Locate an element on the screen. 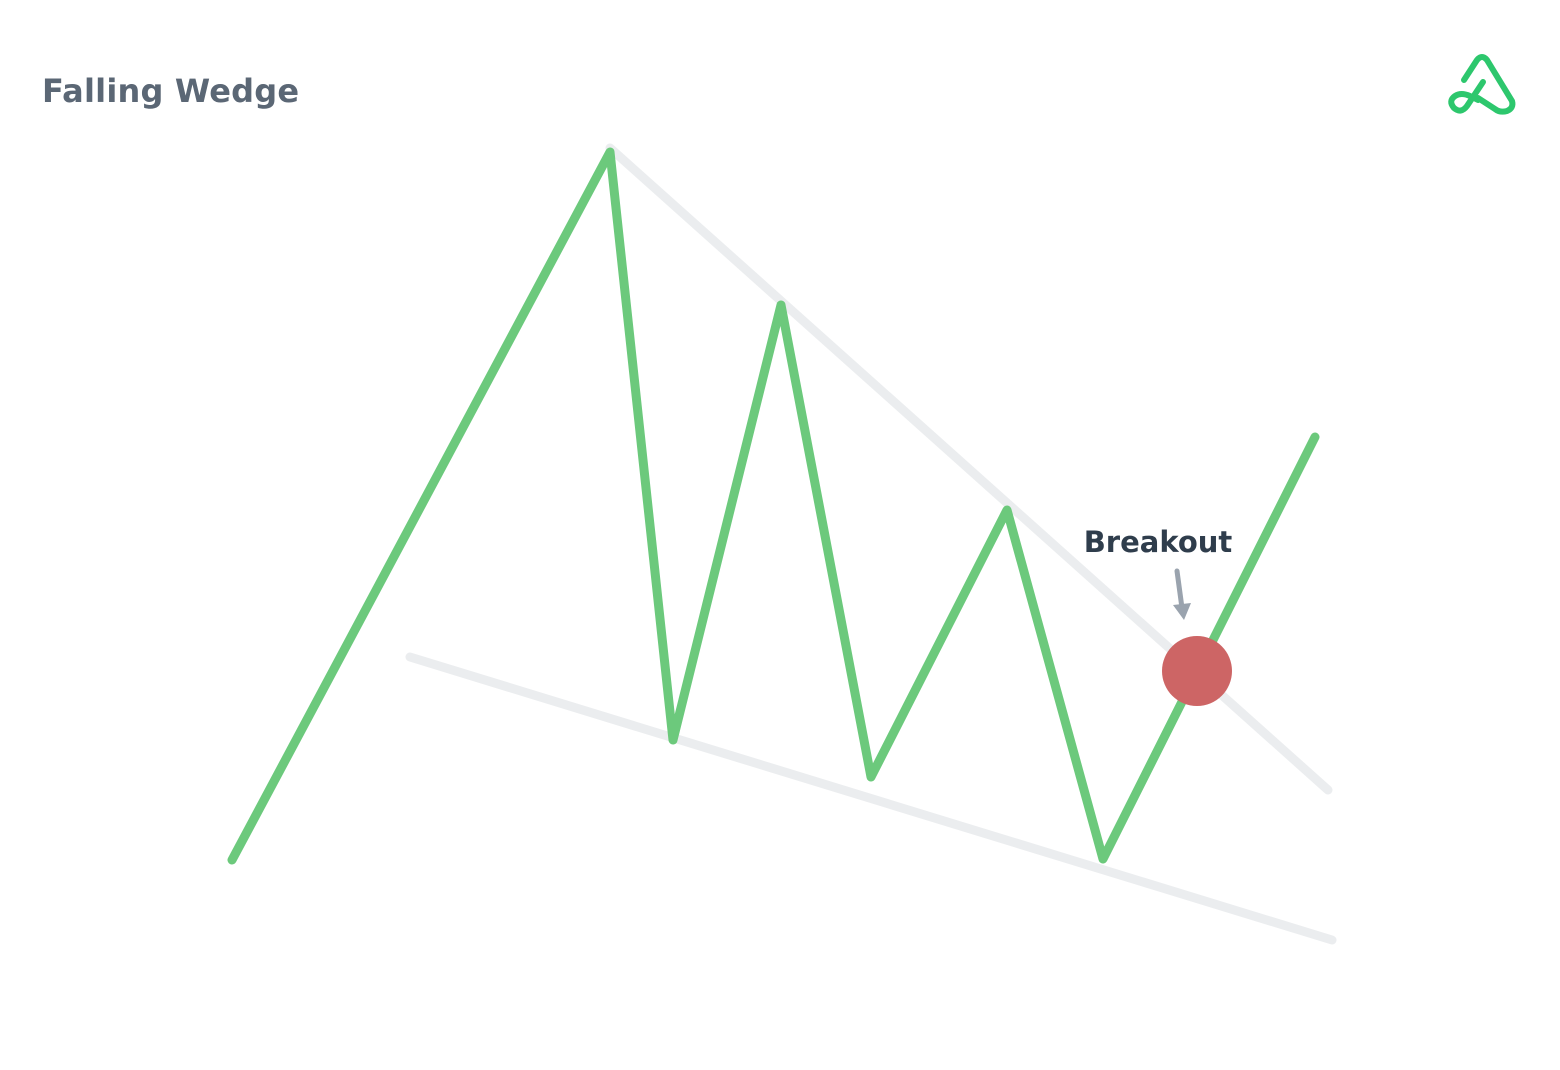  page-title: Falling Wedge is located at coordinates (171, 91).